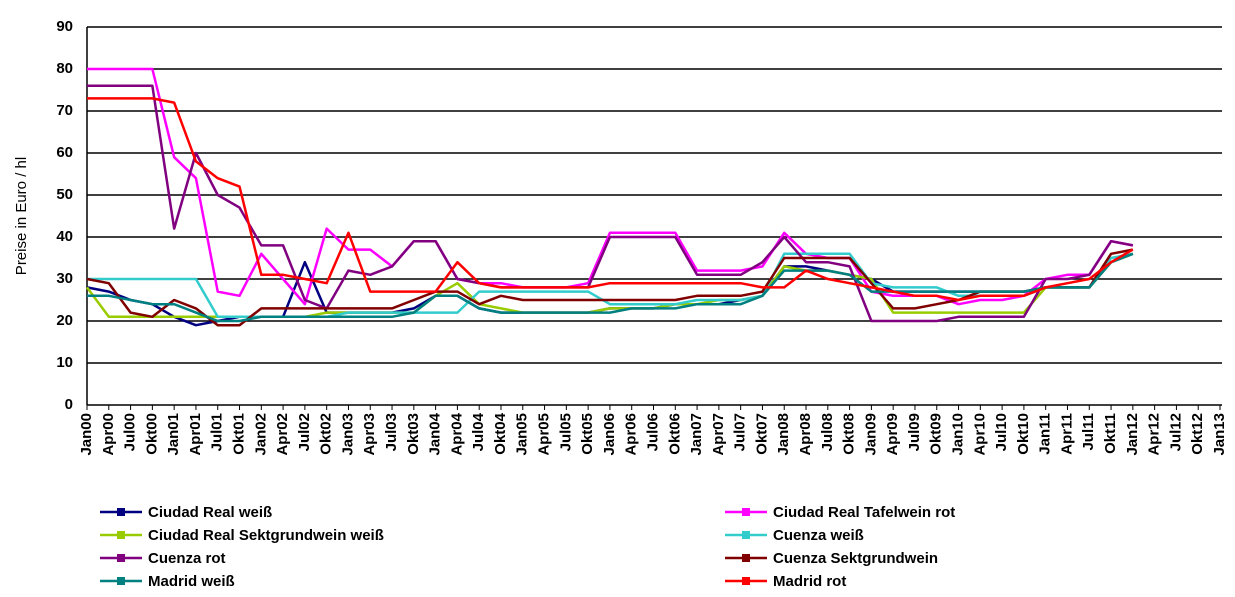 This screenshot has height=597, width=1235. Describe the element at coordinates (936, 434) in the screenshot. I see `x-tick-label: Okt09` at that location.